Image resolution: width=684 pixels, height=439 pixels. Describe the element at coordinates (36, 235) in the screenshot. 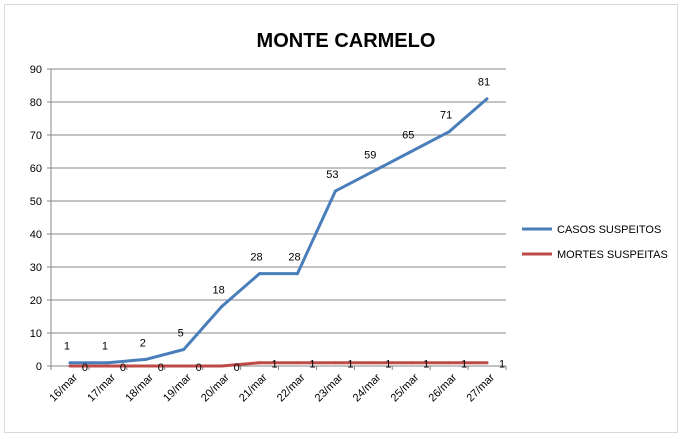

I see `y-tick-label: 40` at that location.